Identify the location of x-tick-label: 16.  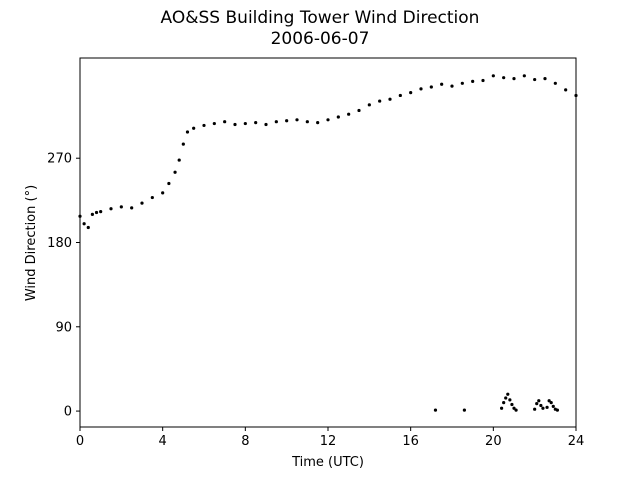
(410, 441).